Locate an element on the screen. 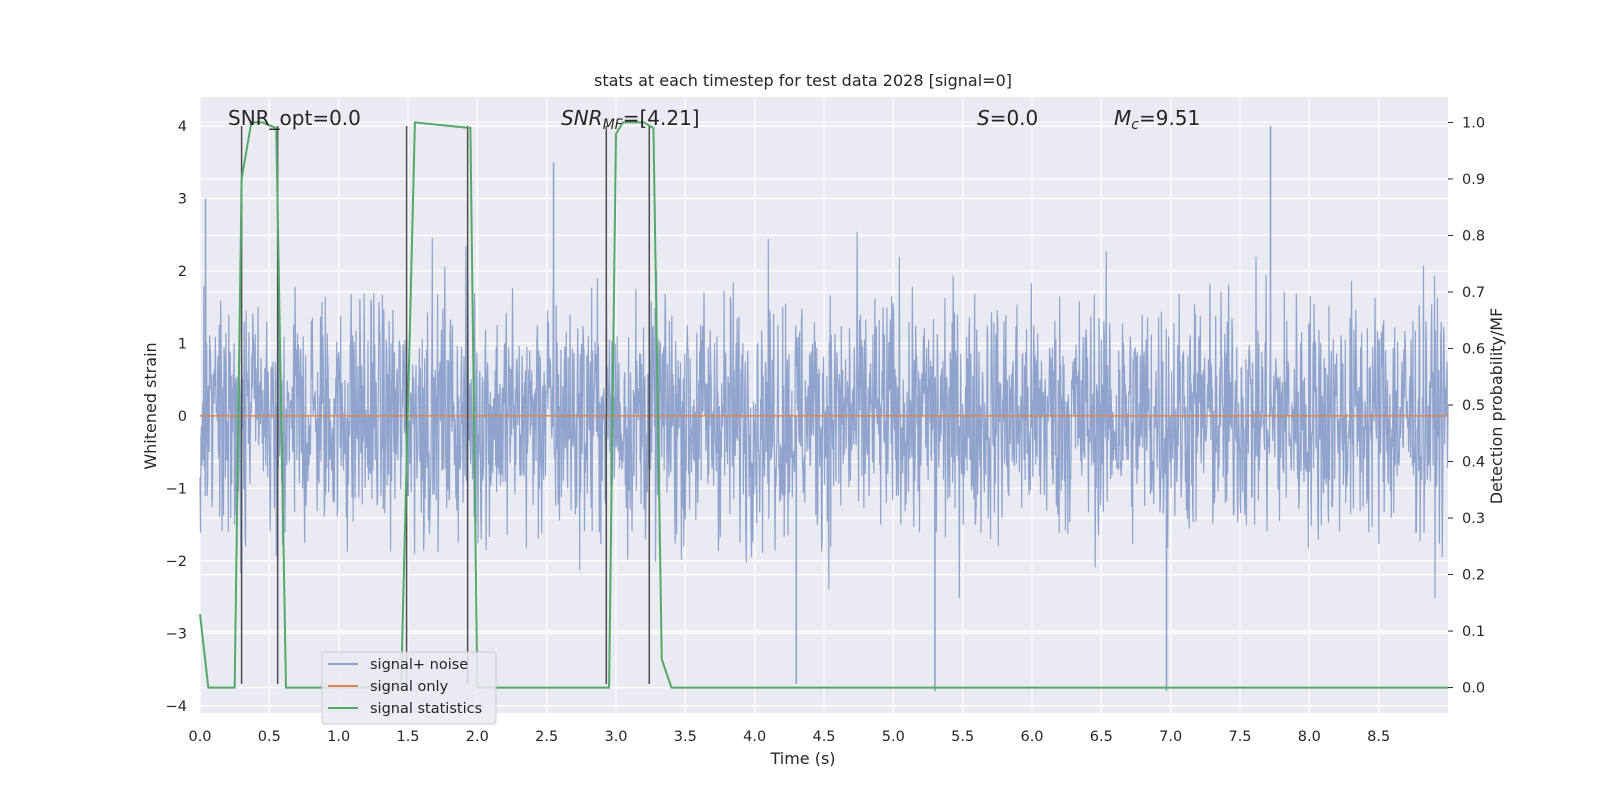 The width and height of the screenshot is (1600, 800). y2-tick-labels: 1.0 0.9 0.8 0.7 0.6 0.5 0.4 0.3 0.2 0.1 0.0 is located at coordinates (1466, 406).